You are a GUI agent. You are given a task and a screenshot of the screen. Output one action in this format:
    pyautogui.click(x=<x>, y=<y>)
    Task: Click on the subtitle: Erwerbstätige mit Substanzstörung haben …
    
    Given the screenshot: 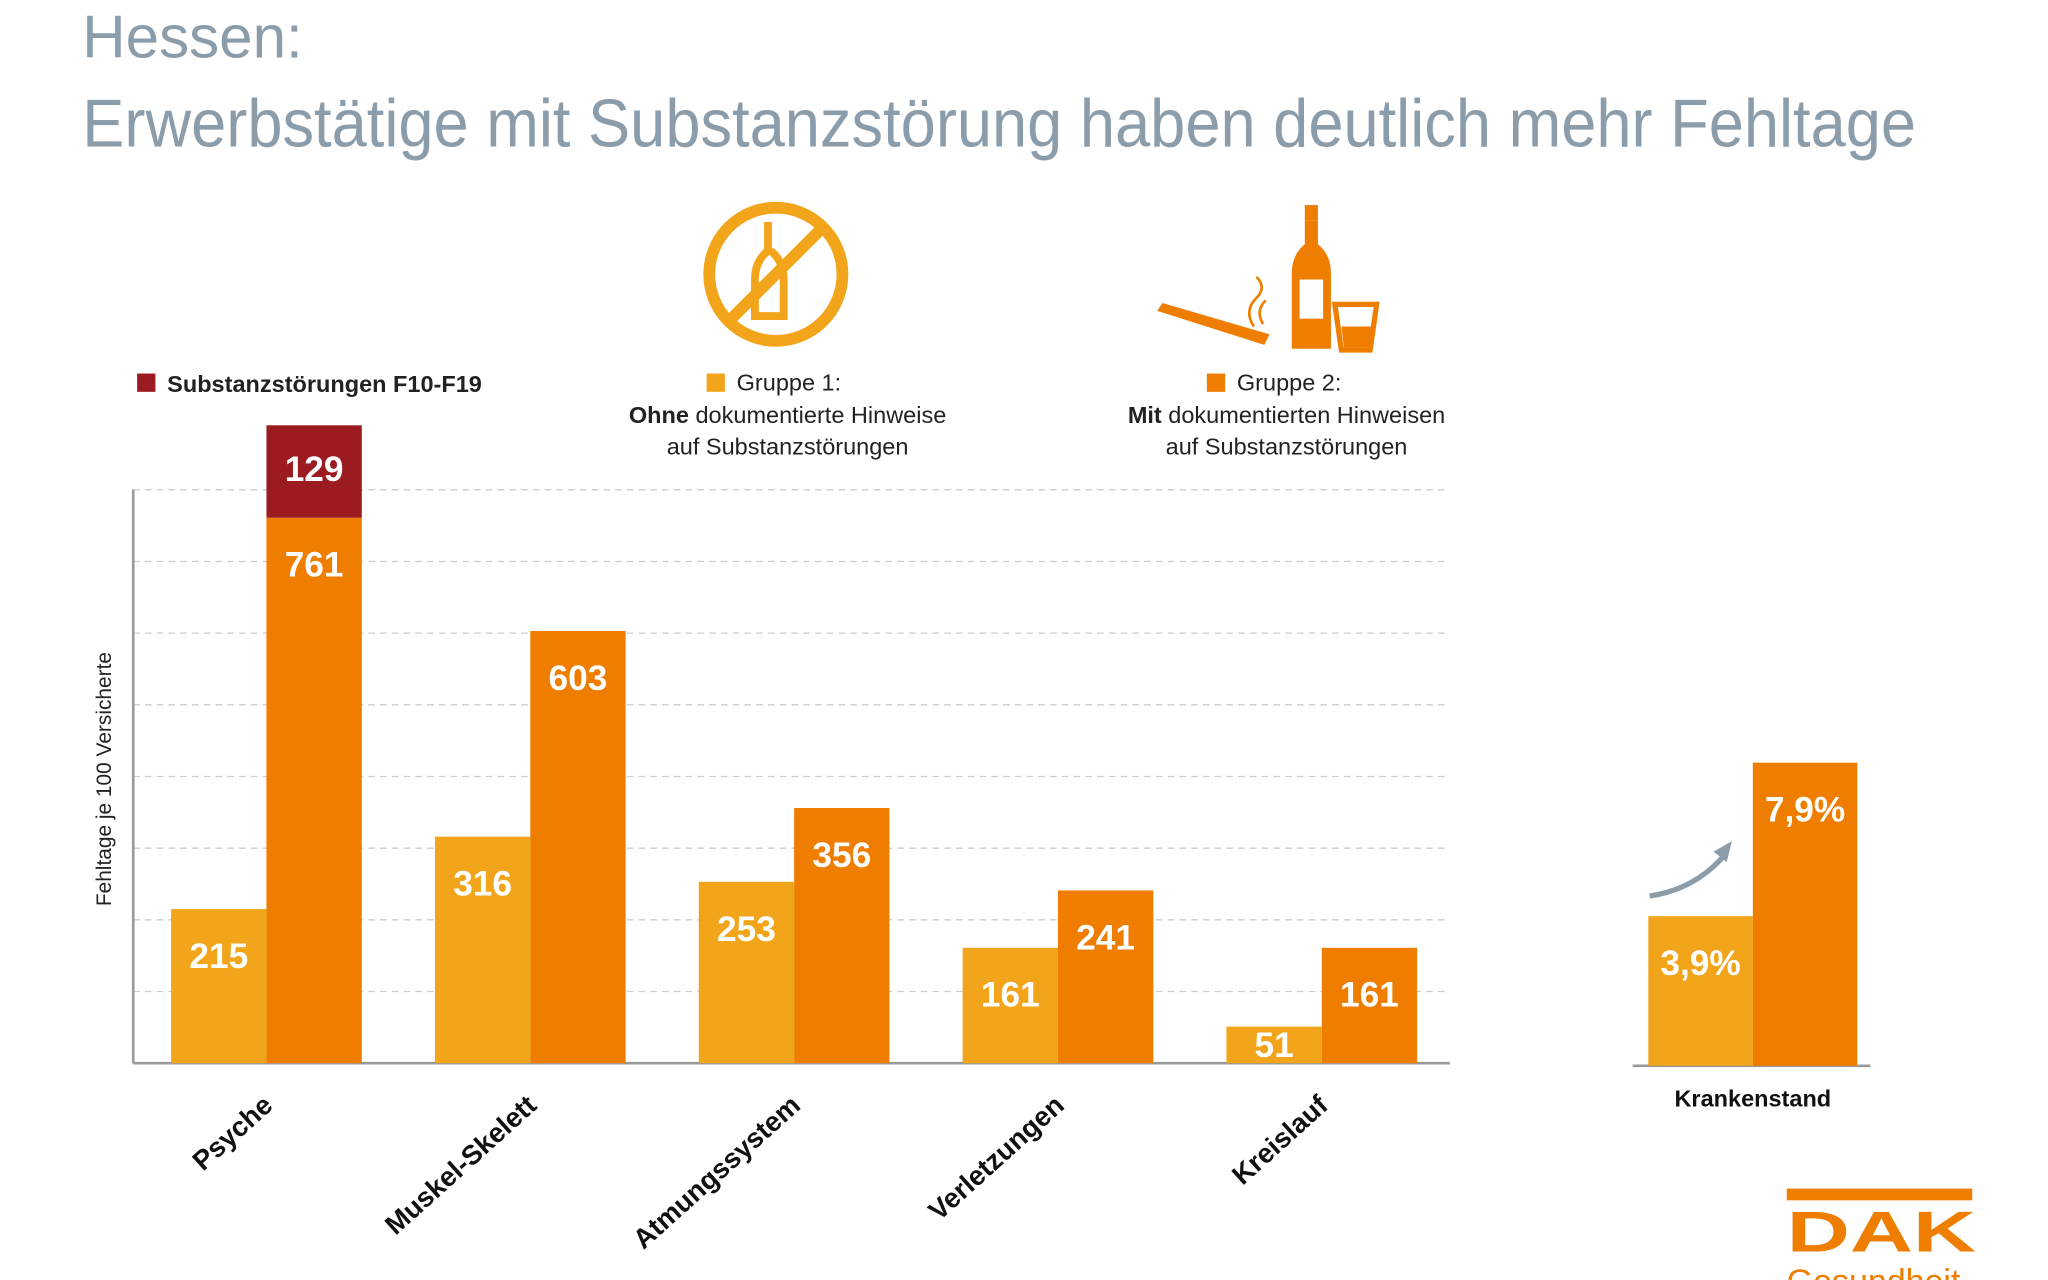 What is the action you would take?
    pyautogui.click(x=999, y=123)
    